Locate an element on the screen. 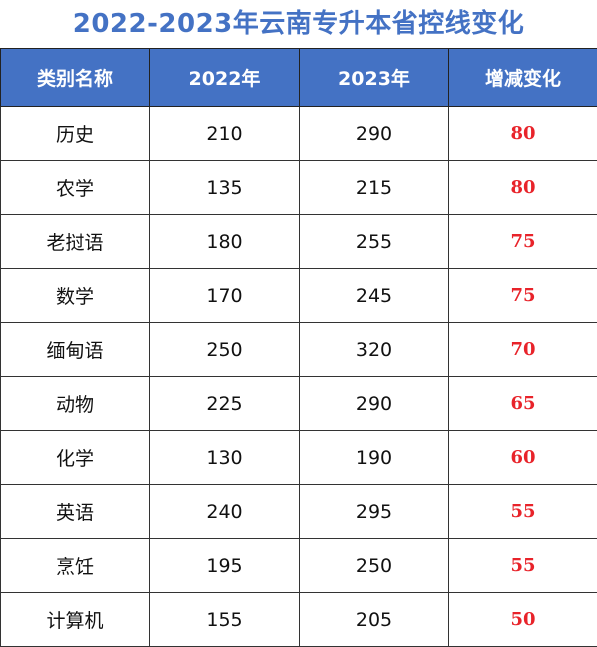 The image size is (597, 647). cell-category: 数学 is located at coordinates (75, 296).